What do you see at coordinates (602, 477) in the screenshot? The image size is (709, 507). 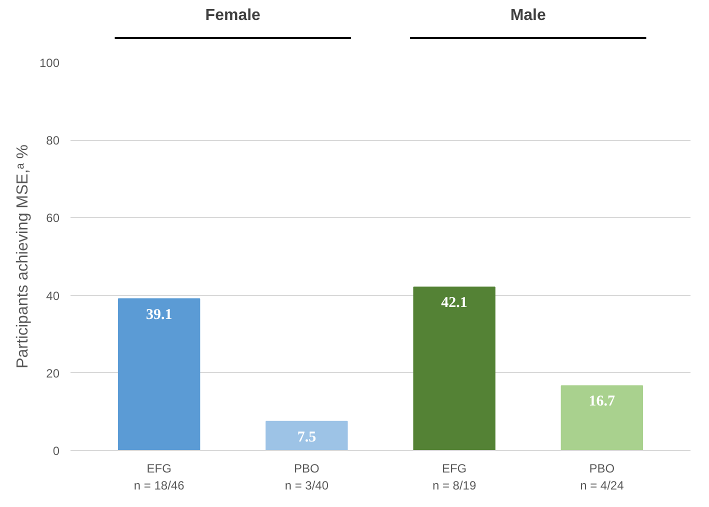 I see `x-tick-label: PBO n = 4/24` at bounding box center [602, 477].